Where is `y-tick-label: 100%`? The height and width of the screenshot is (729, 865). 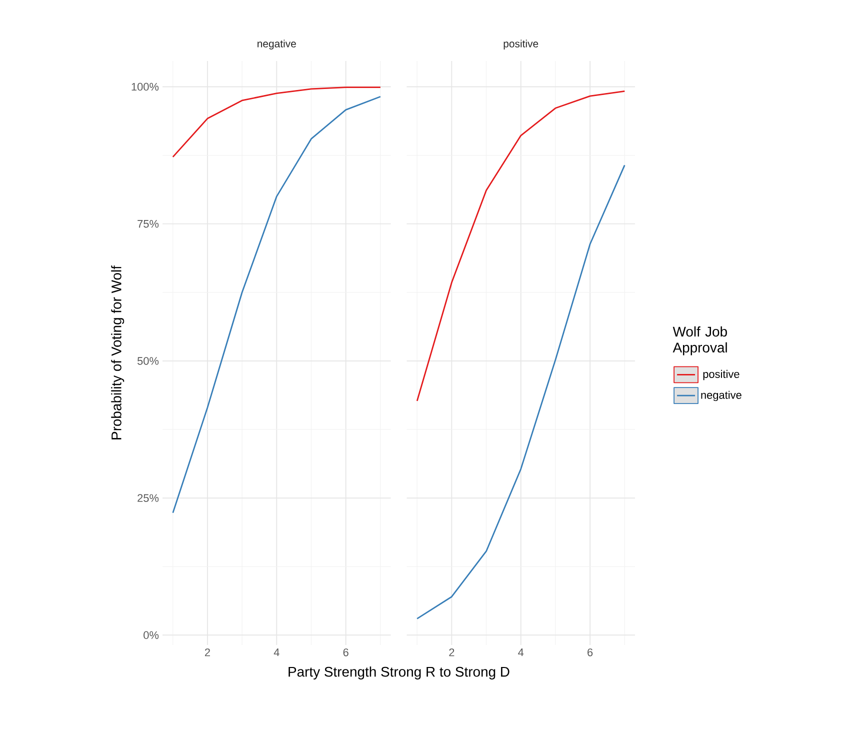 y-tick-label: 100% is located at coordinates (145, 86).